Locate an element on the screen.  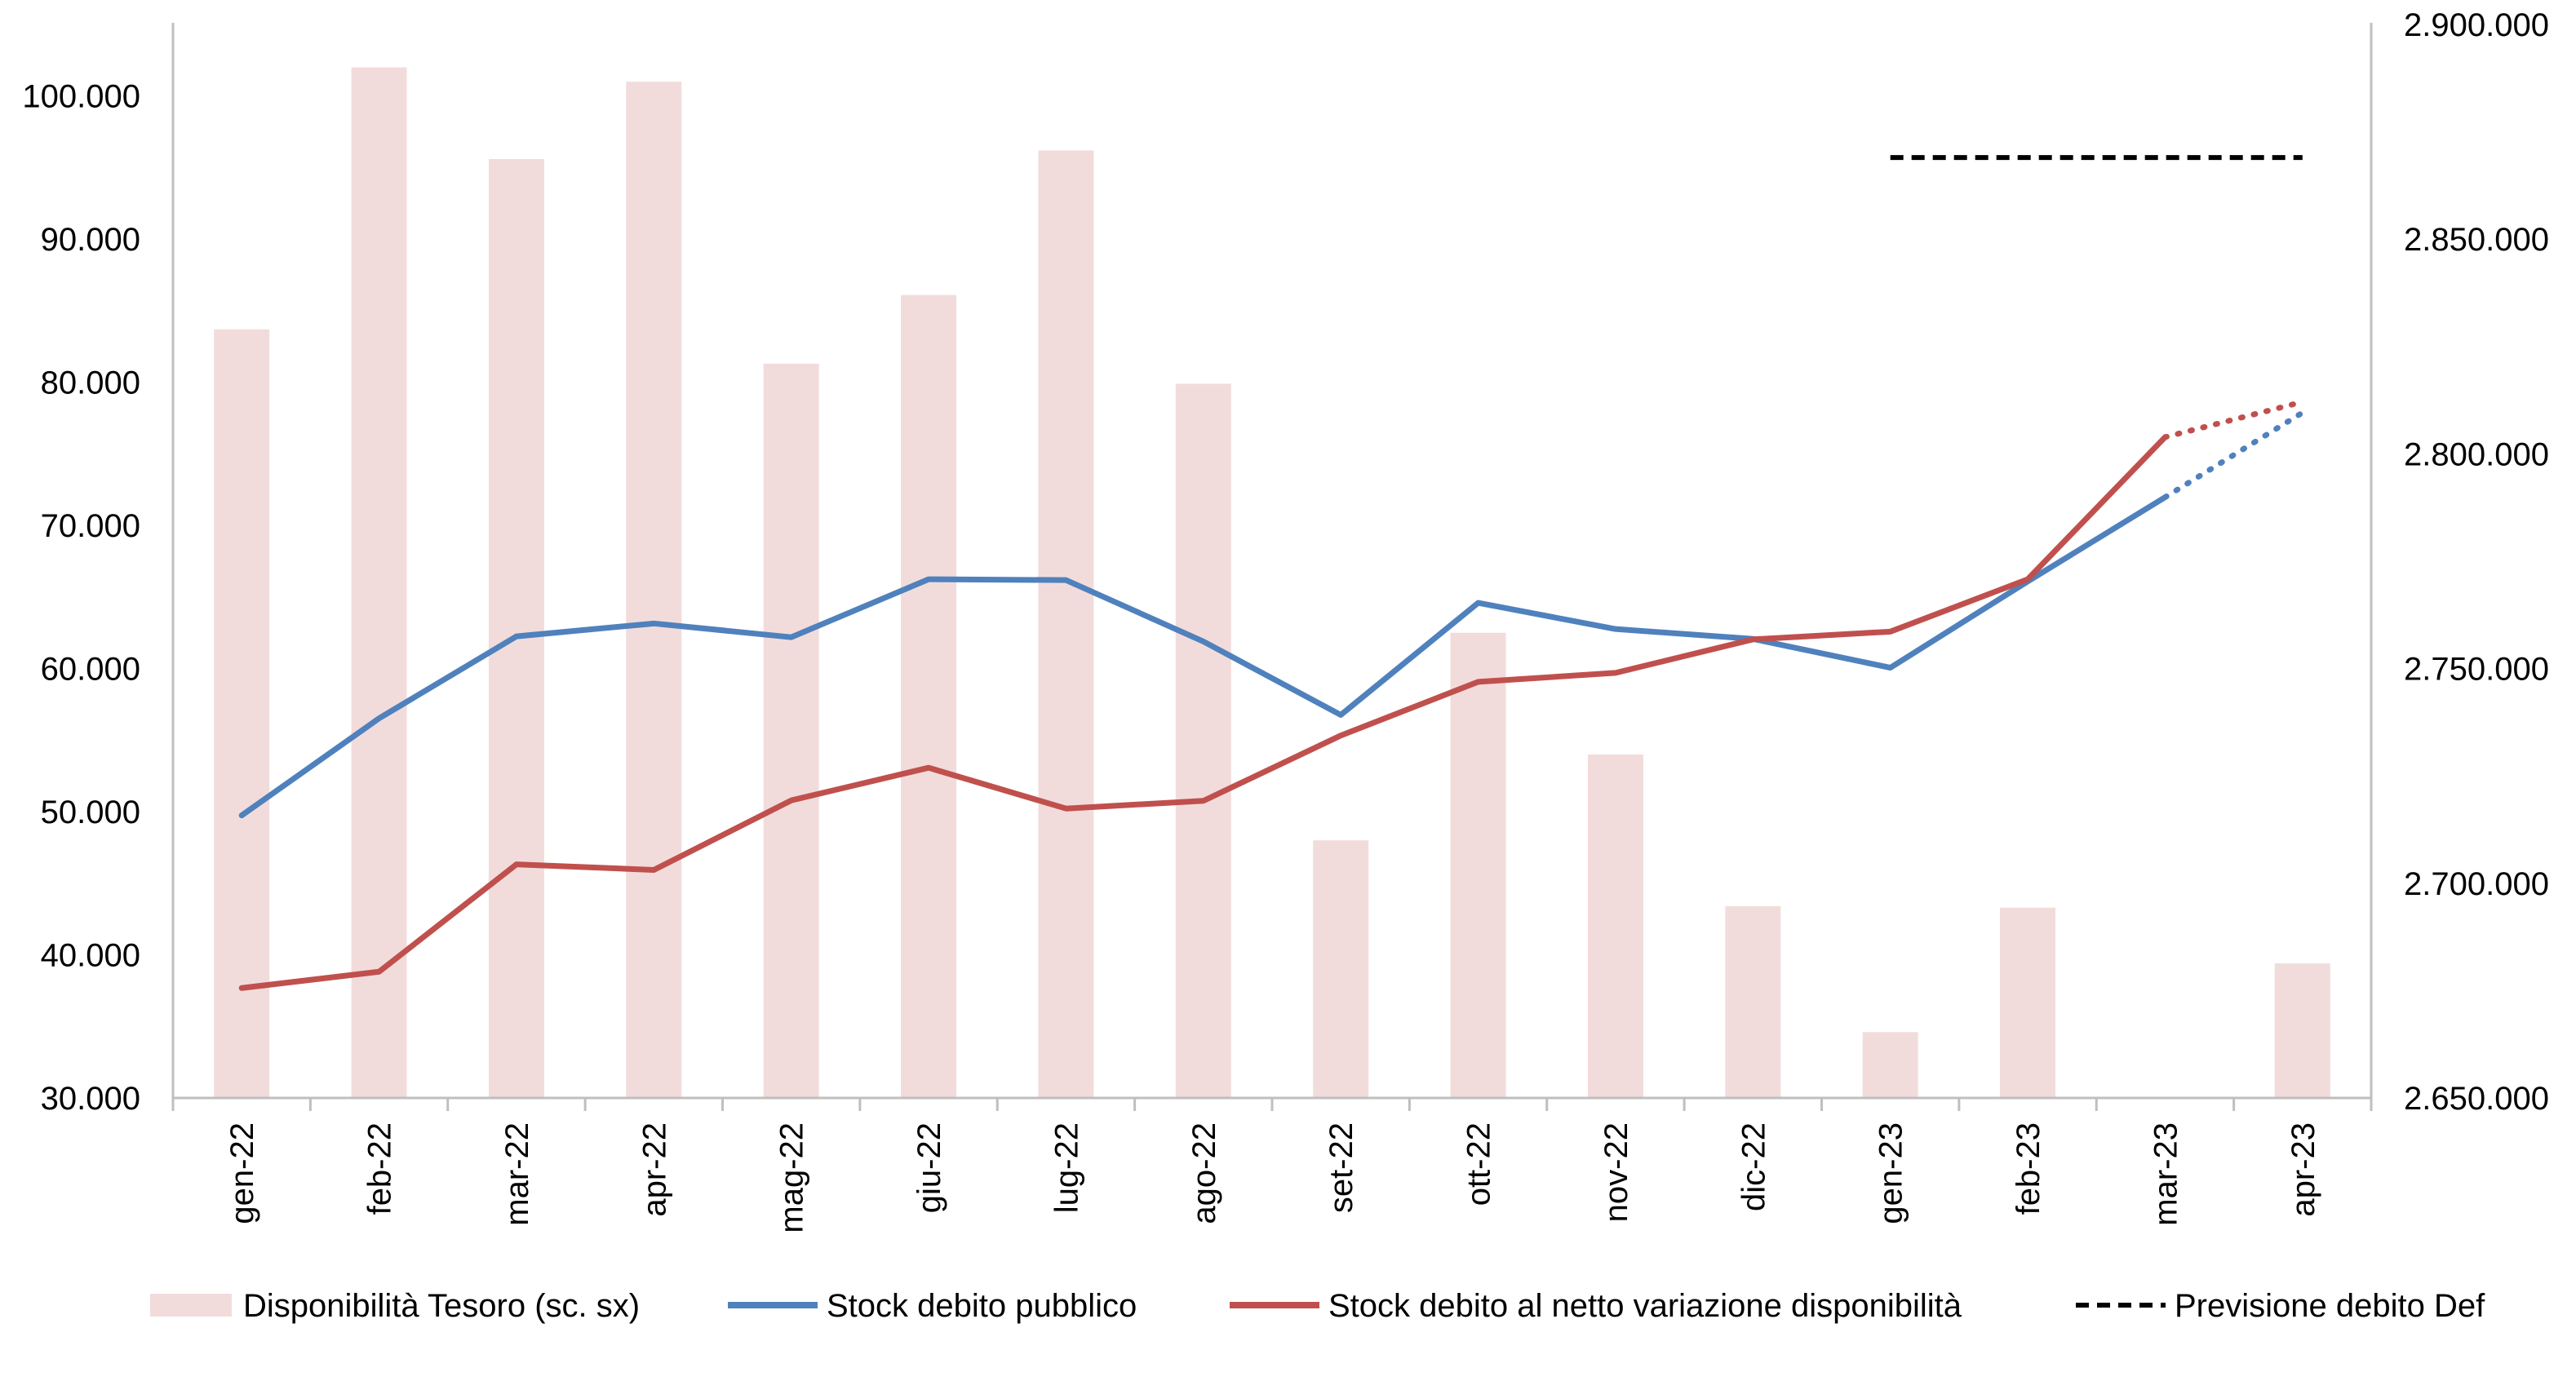
legend-label: Stock debito pubblico is located at coordinates (982, 1306).